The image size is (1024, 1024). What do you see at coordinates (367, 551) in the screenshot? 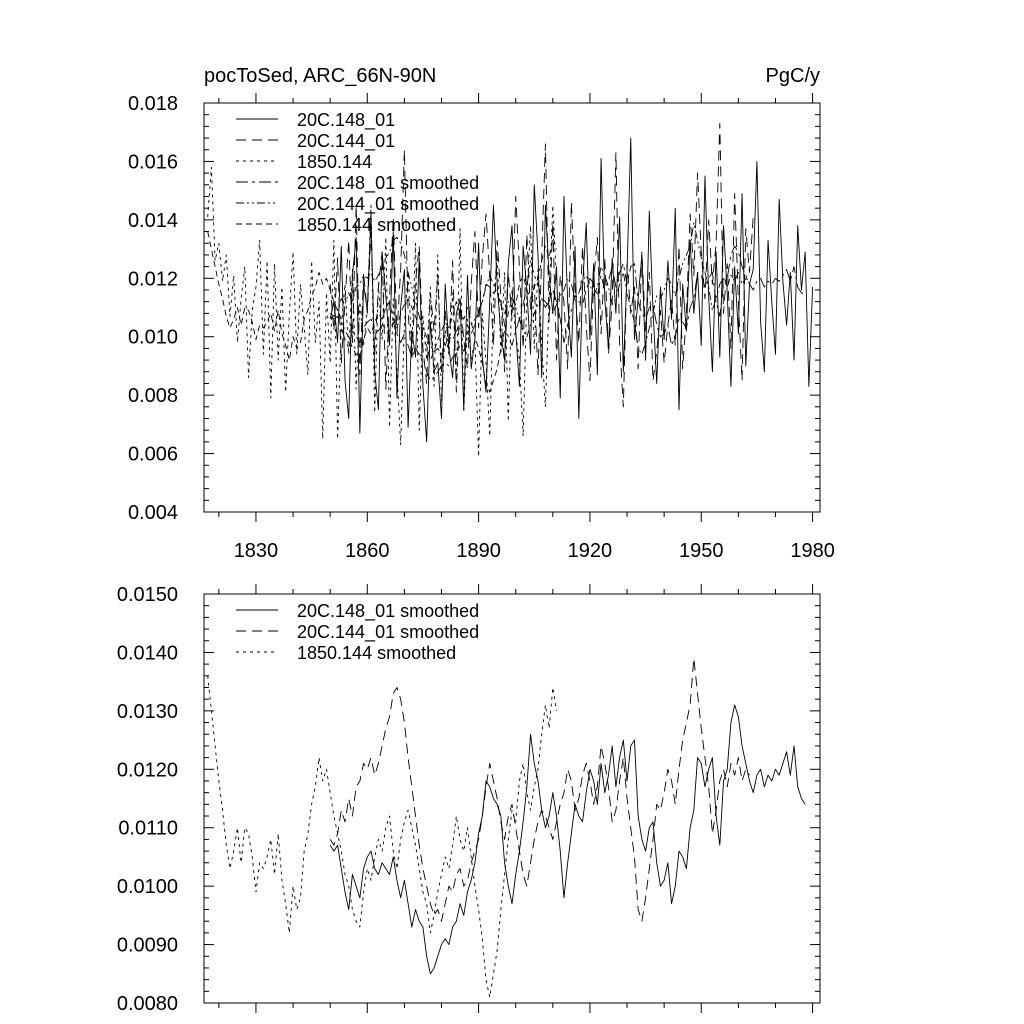
I see `x-tick-label: 1860` at bounding box center [367, 551].